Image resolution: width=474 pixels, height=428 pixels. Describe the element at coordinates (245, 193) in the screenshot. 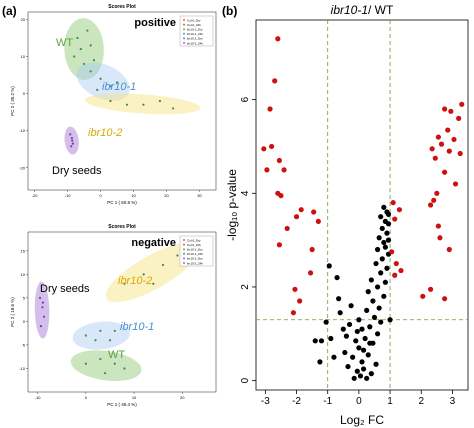

I see `y-tick-label: 4` at that location.